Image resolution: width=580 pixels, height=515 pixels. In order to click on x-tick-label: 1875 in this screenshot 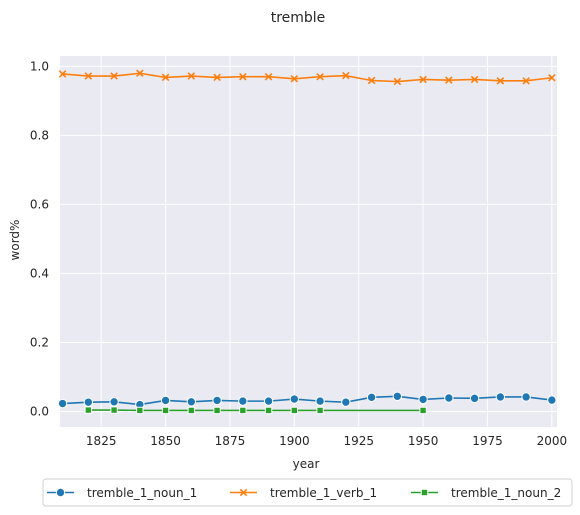, I will do `click(230, 441)`.